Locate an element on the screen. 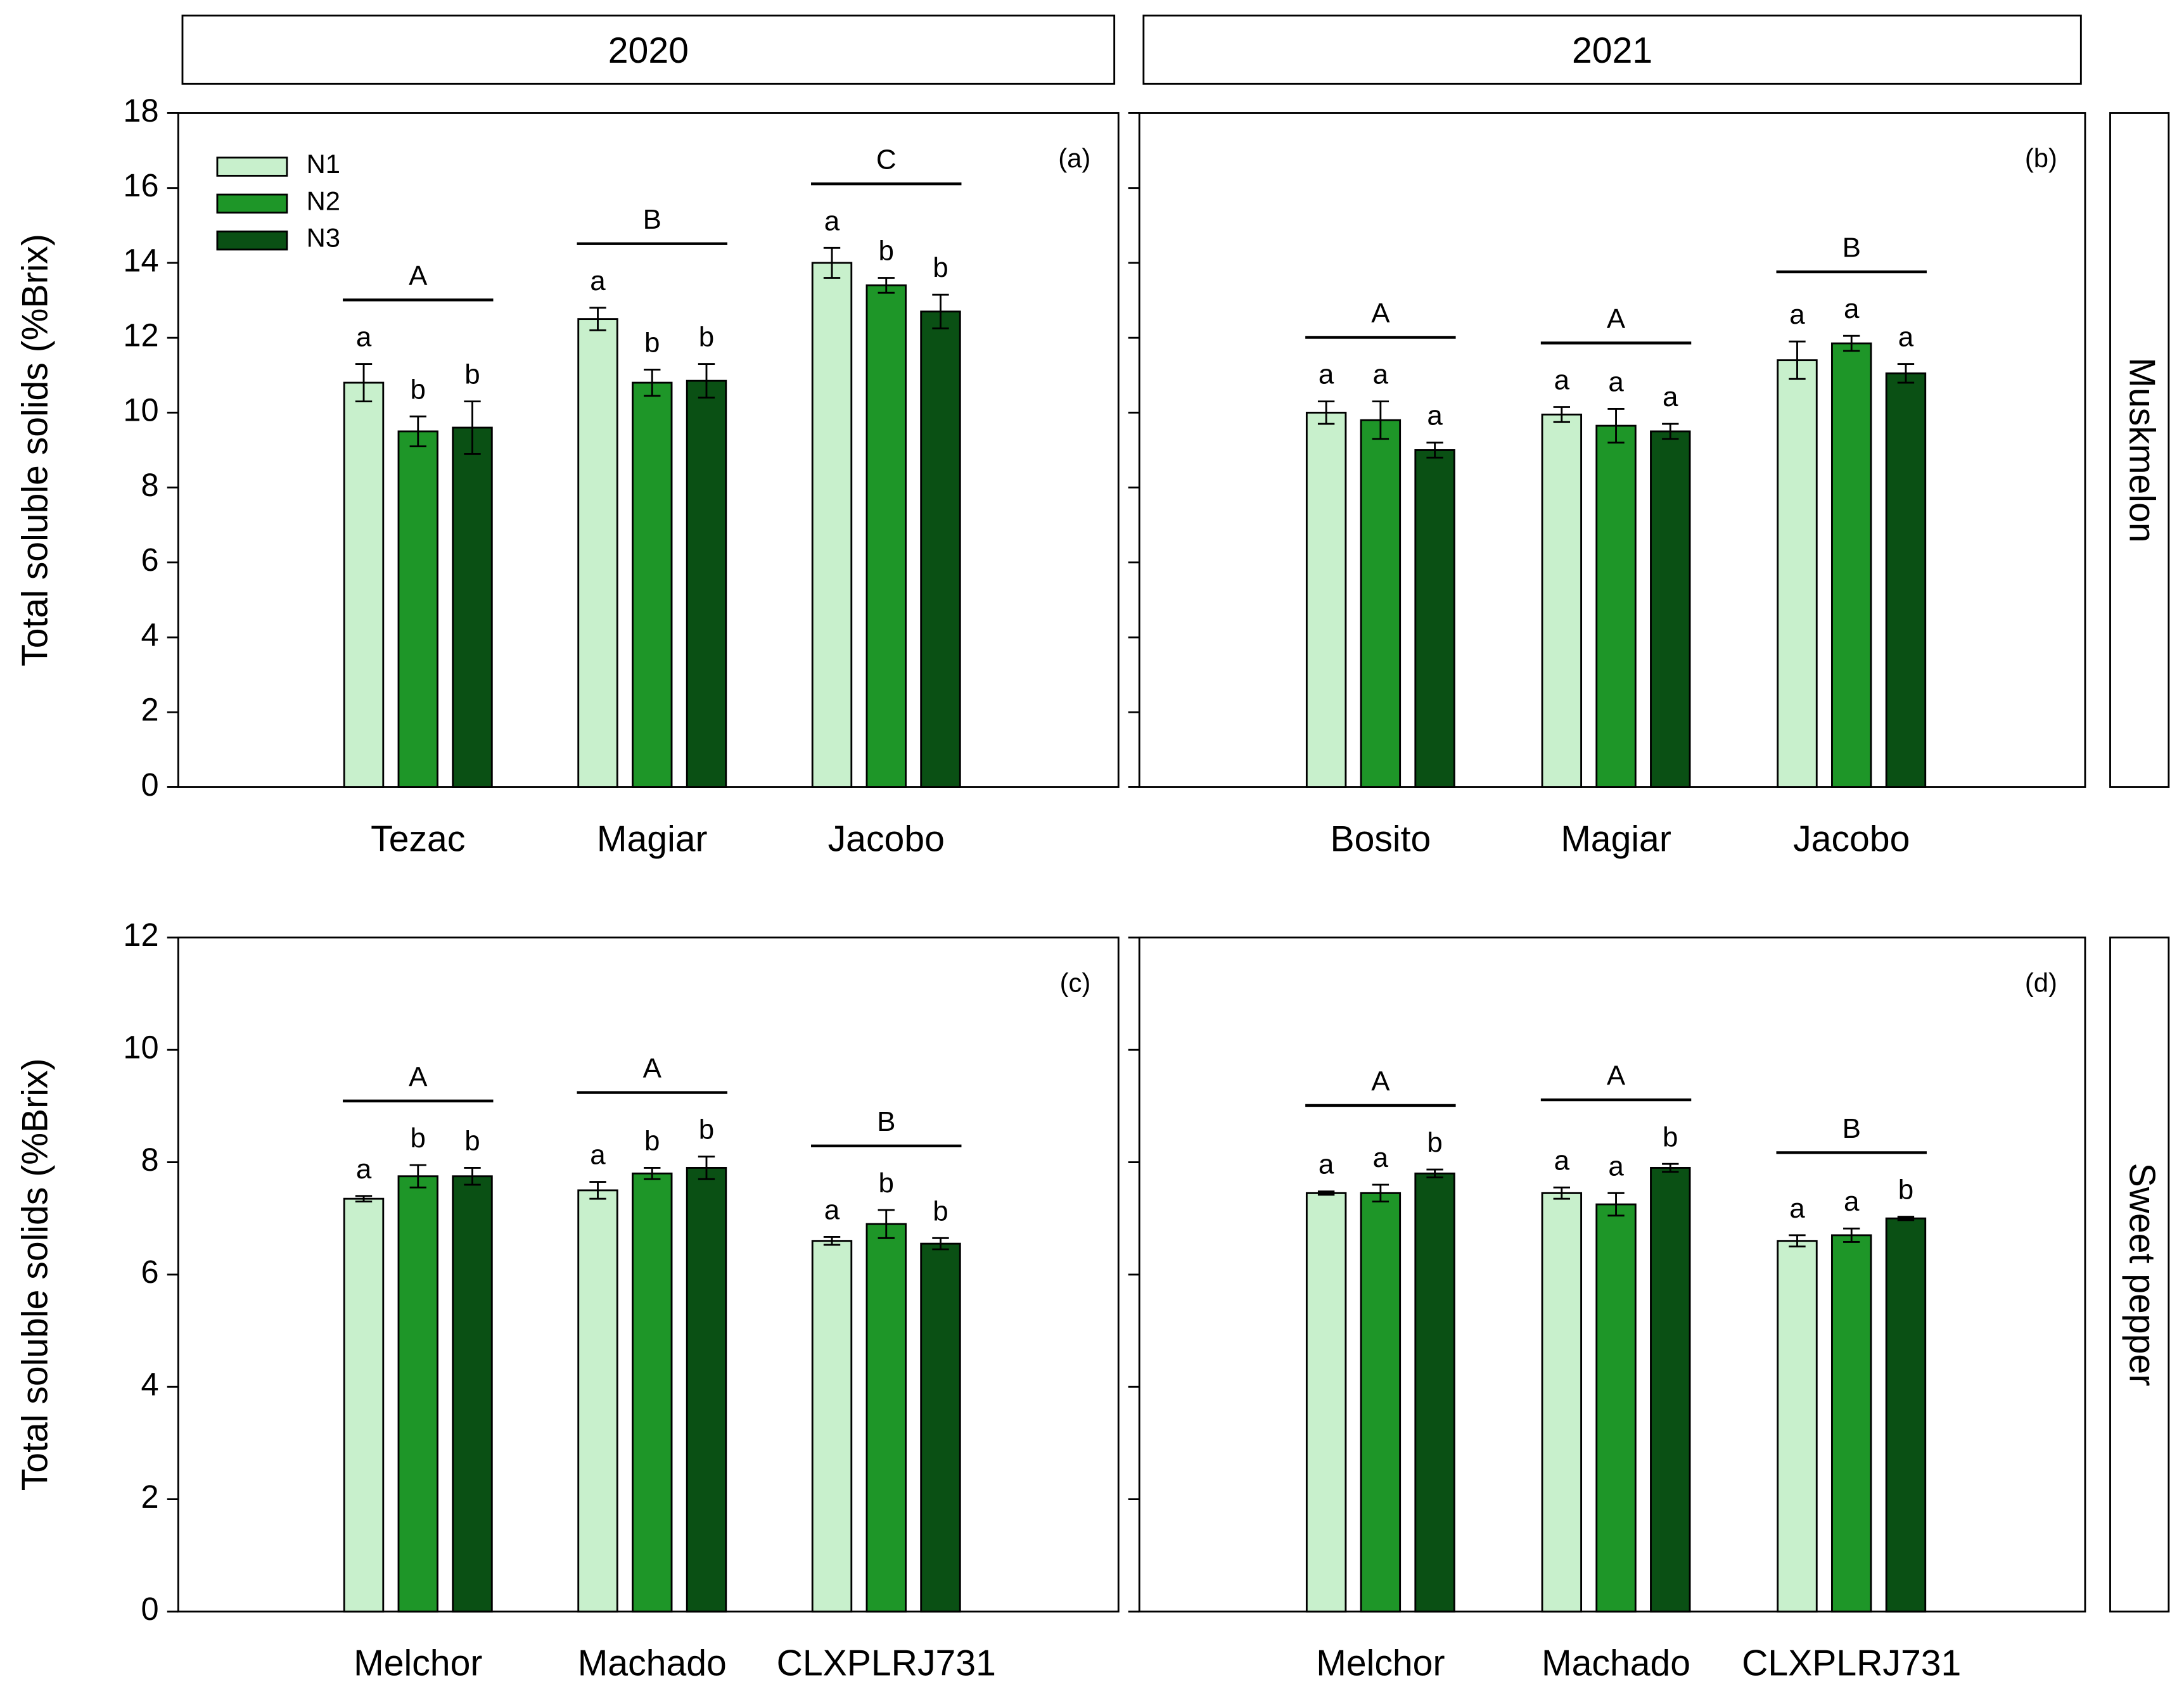 Image resolution: width=2184 pixels, height=1701 pixels. x-tick-label: Jacobo is located at coordinates (1851, 839).